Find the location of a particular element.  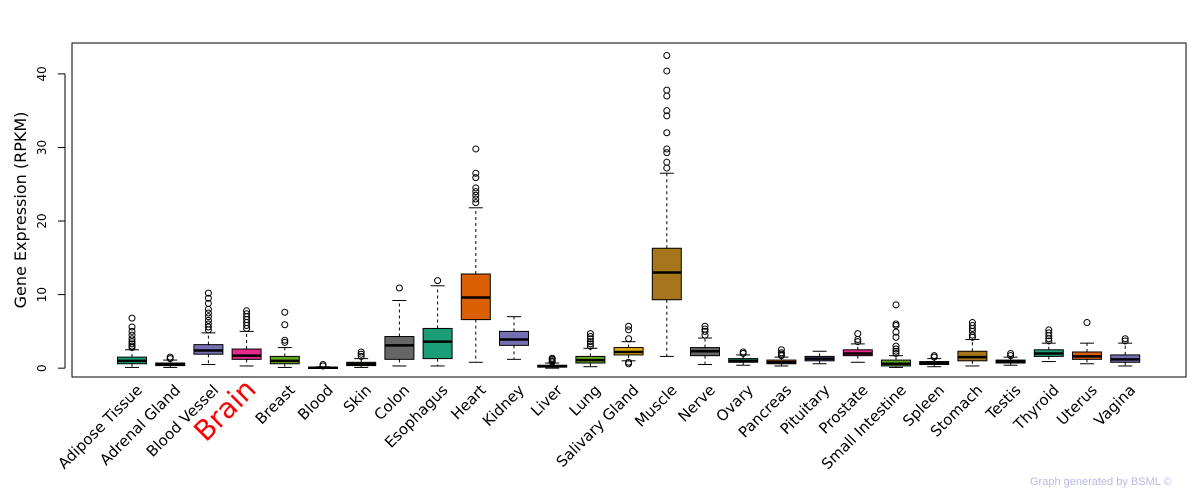

x-tick-label-blood: Blood is located at coordinates (315, 402).